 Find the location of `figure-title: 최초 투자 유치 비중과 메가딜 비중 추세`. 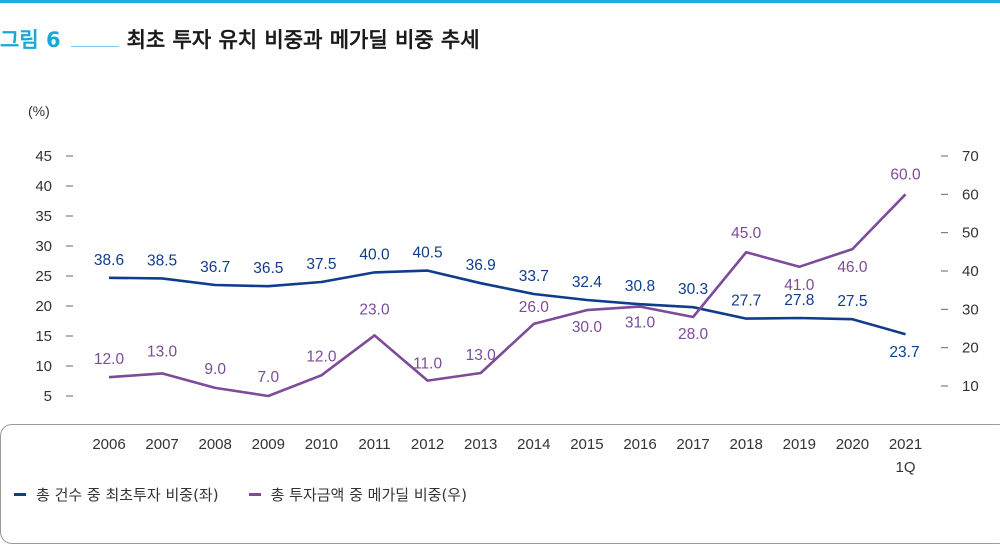

figure-title: 최초 투자 유치 비중과 메가딜 비중 추세 is located at coordinates (303, 40).